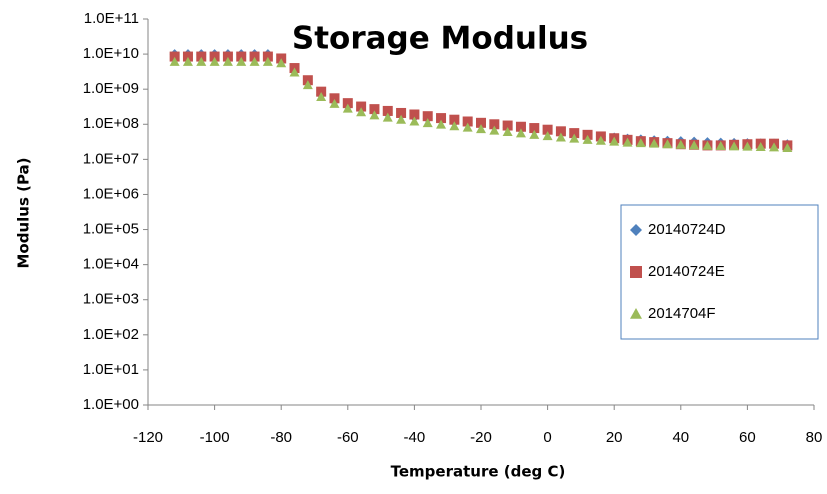 The width and height of the screenshot is (827, 494). I want to click on x-tick-label: -40, so click(415, 437).